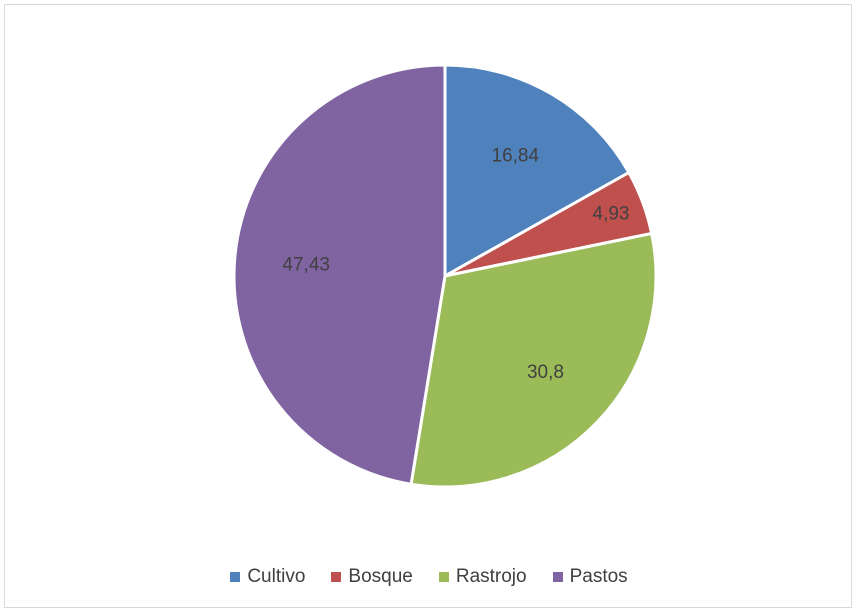 The width and height of the screenshot is (858, 613). What do you see at coordinates (516, 155) in the screenshot?
I see `data-label-cultivo: 16,84` at bounding box center [516, 155].